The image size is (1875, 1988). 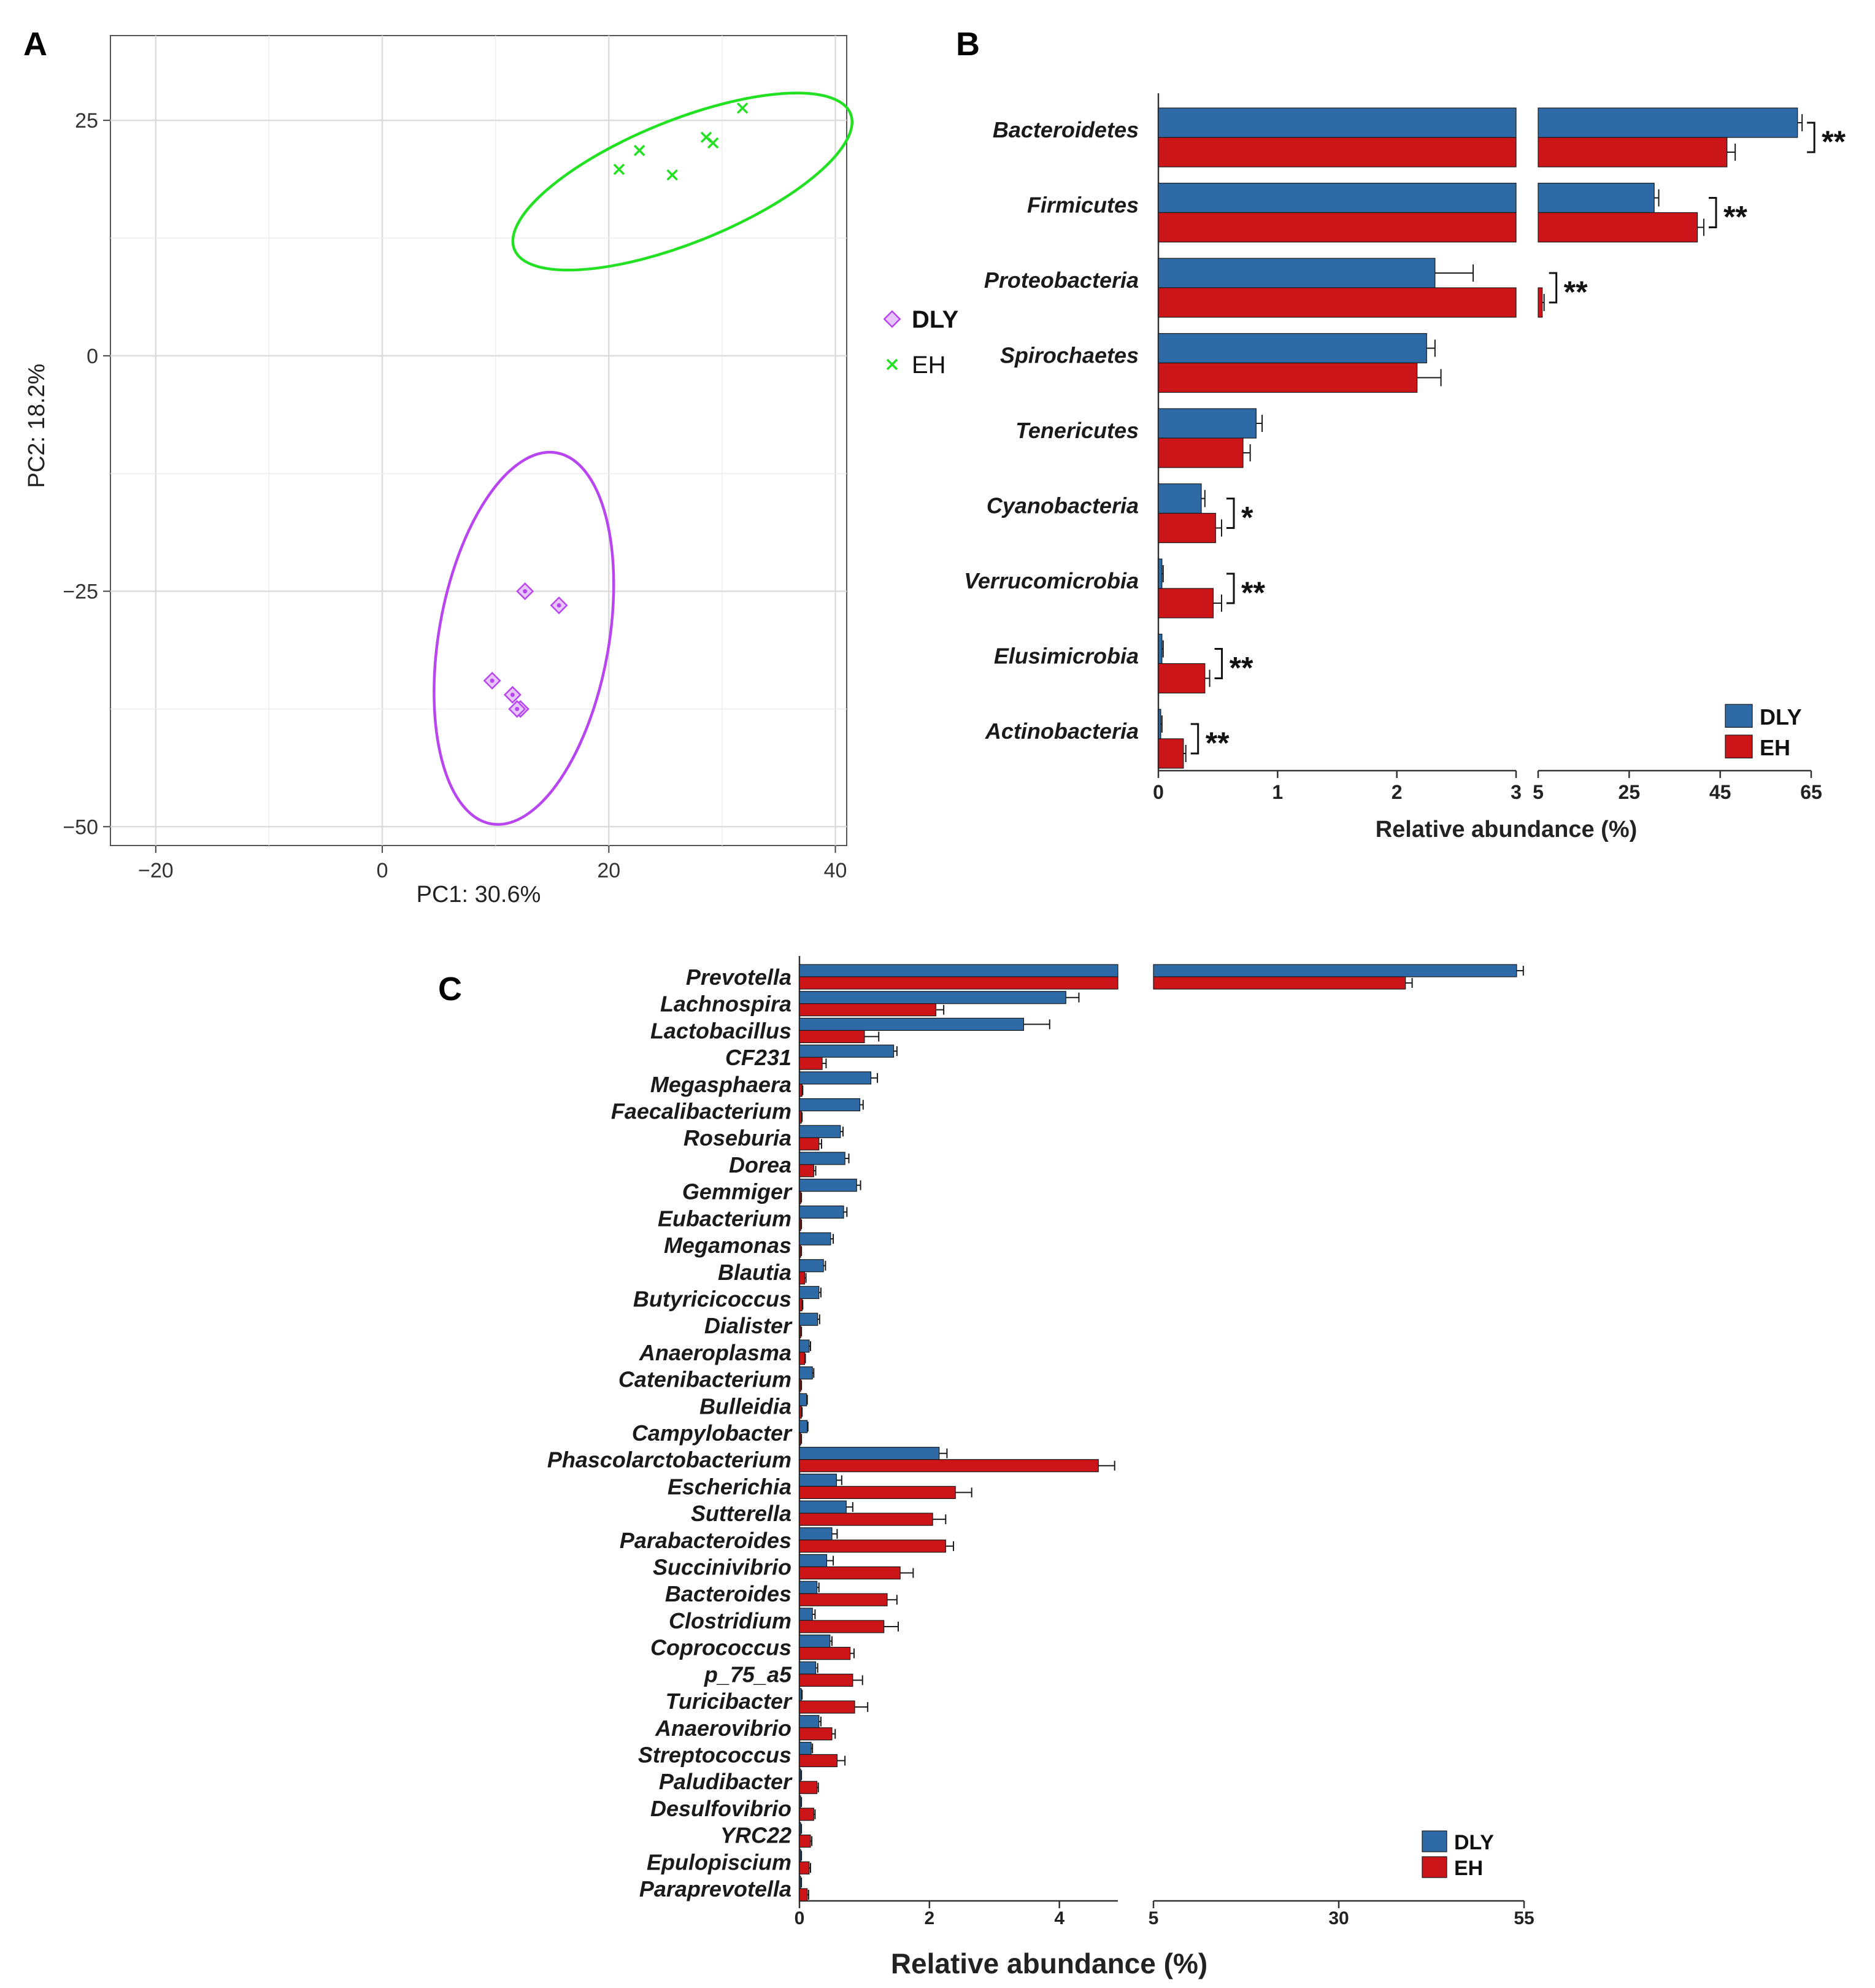 I want to click on category-label: Lachnospira, so click(x=725, y=1004).